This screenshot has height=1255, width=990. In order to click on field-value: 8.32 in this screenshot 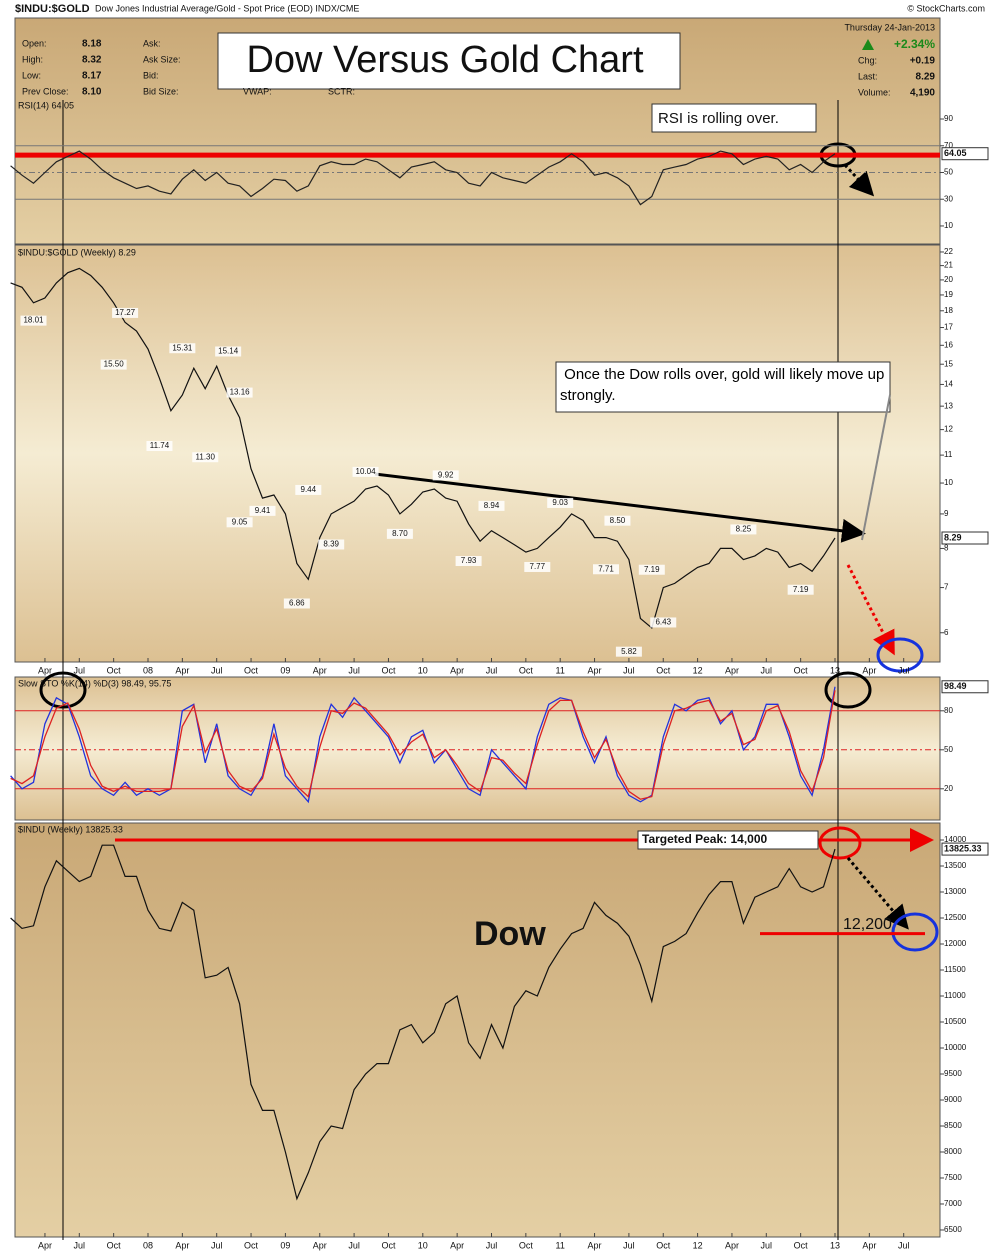, I will do `click(92, 60)`.